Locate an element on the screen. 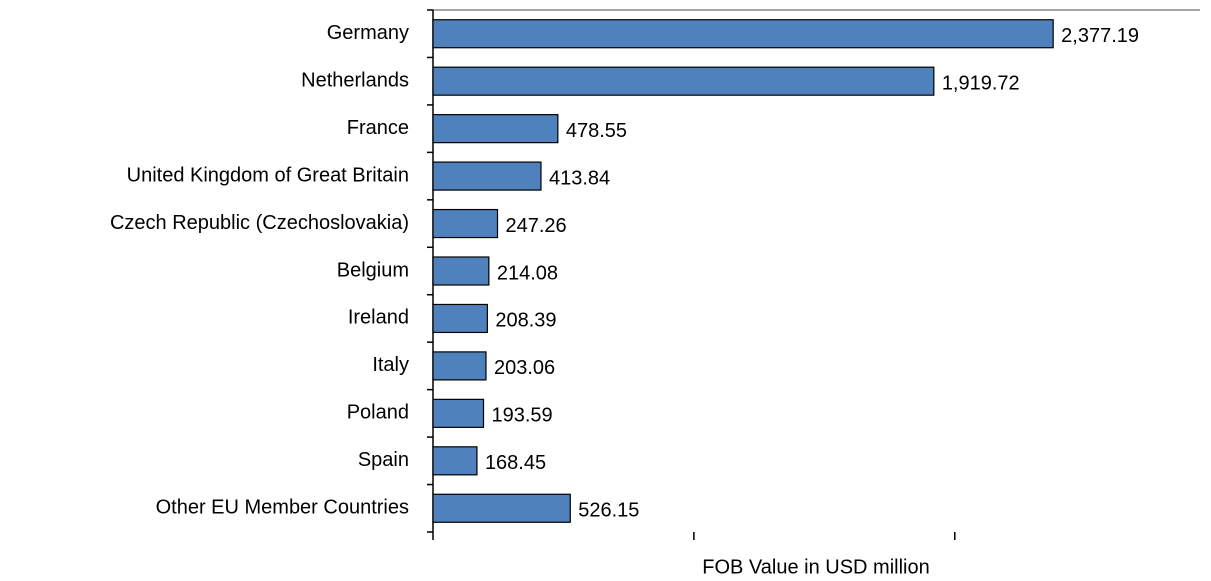  y-tick-label: France is located at coordinates (378, 128).